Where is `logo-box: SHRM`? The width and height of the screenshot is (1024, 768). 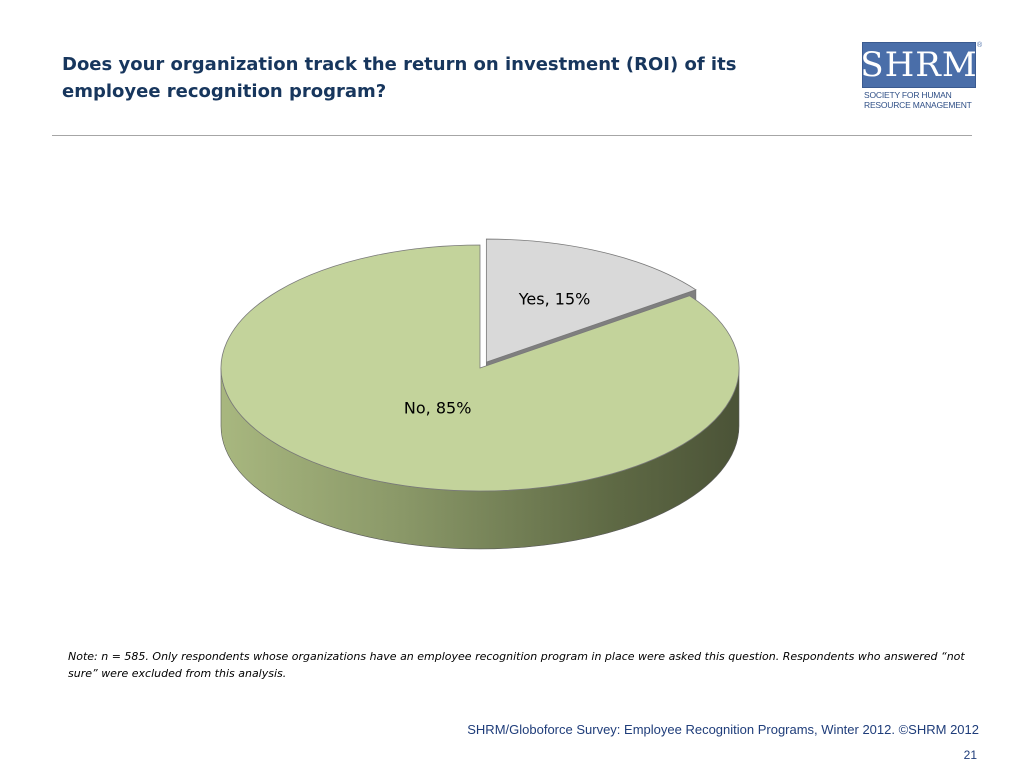 logo-box: SHRM is located at coordinates (919, 65).